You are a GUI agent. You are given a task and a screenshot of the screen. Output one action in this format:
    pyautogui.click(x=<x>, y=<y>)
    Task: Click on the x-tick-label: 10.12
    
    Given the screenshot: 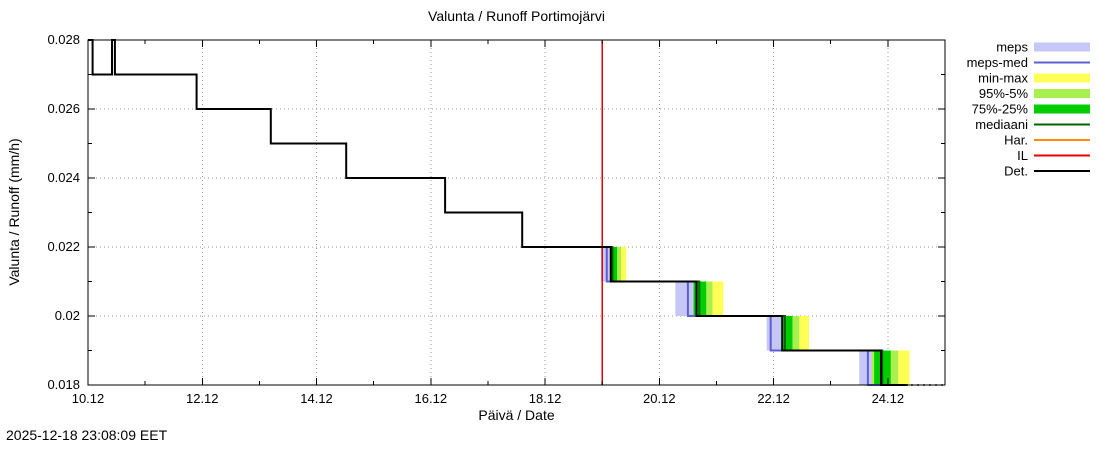 What is the action you would take?
    pyautogui.click(x=88, y=398)
    